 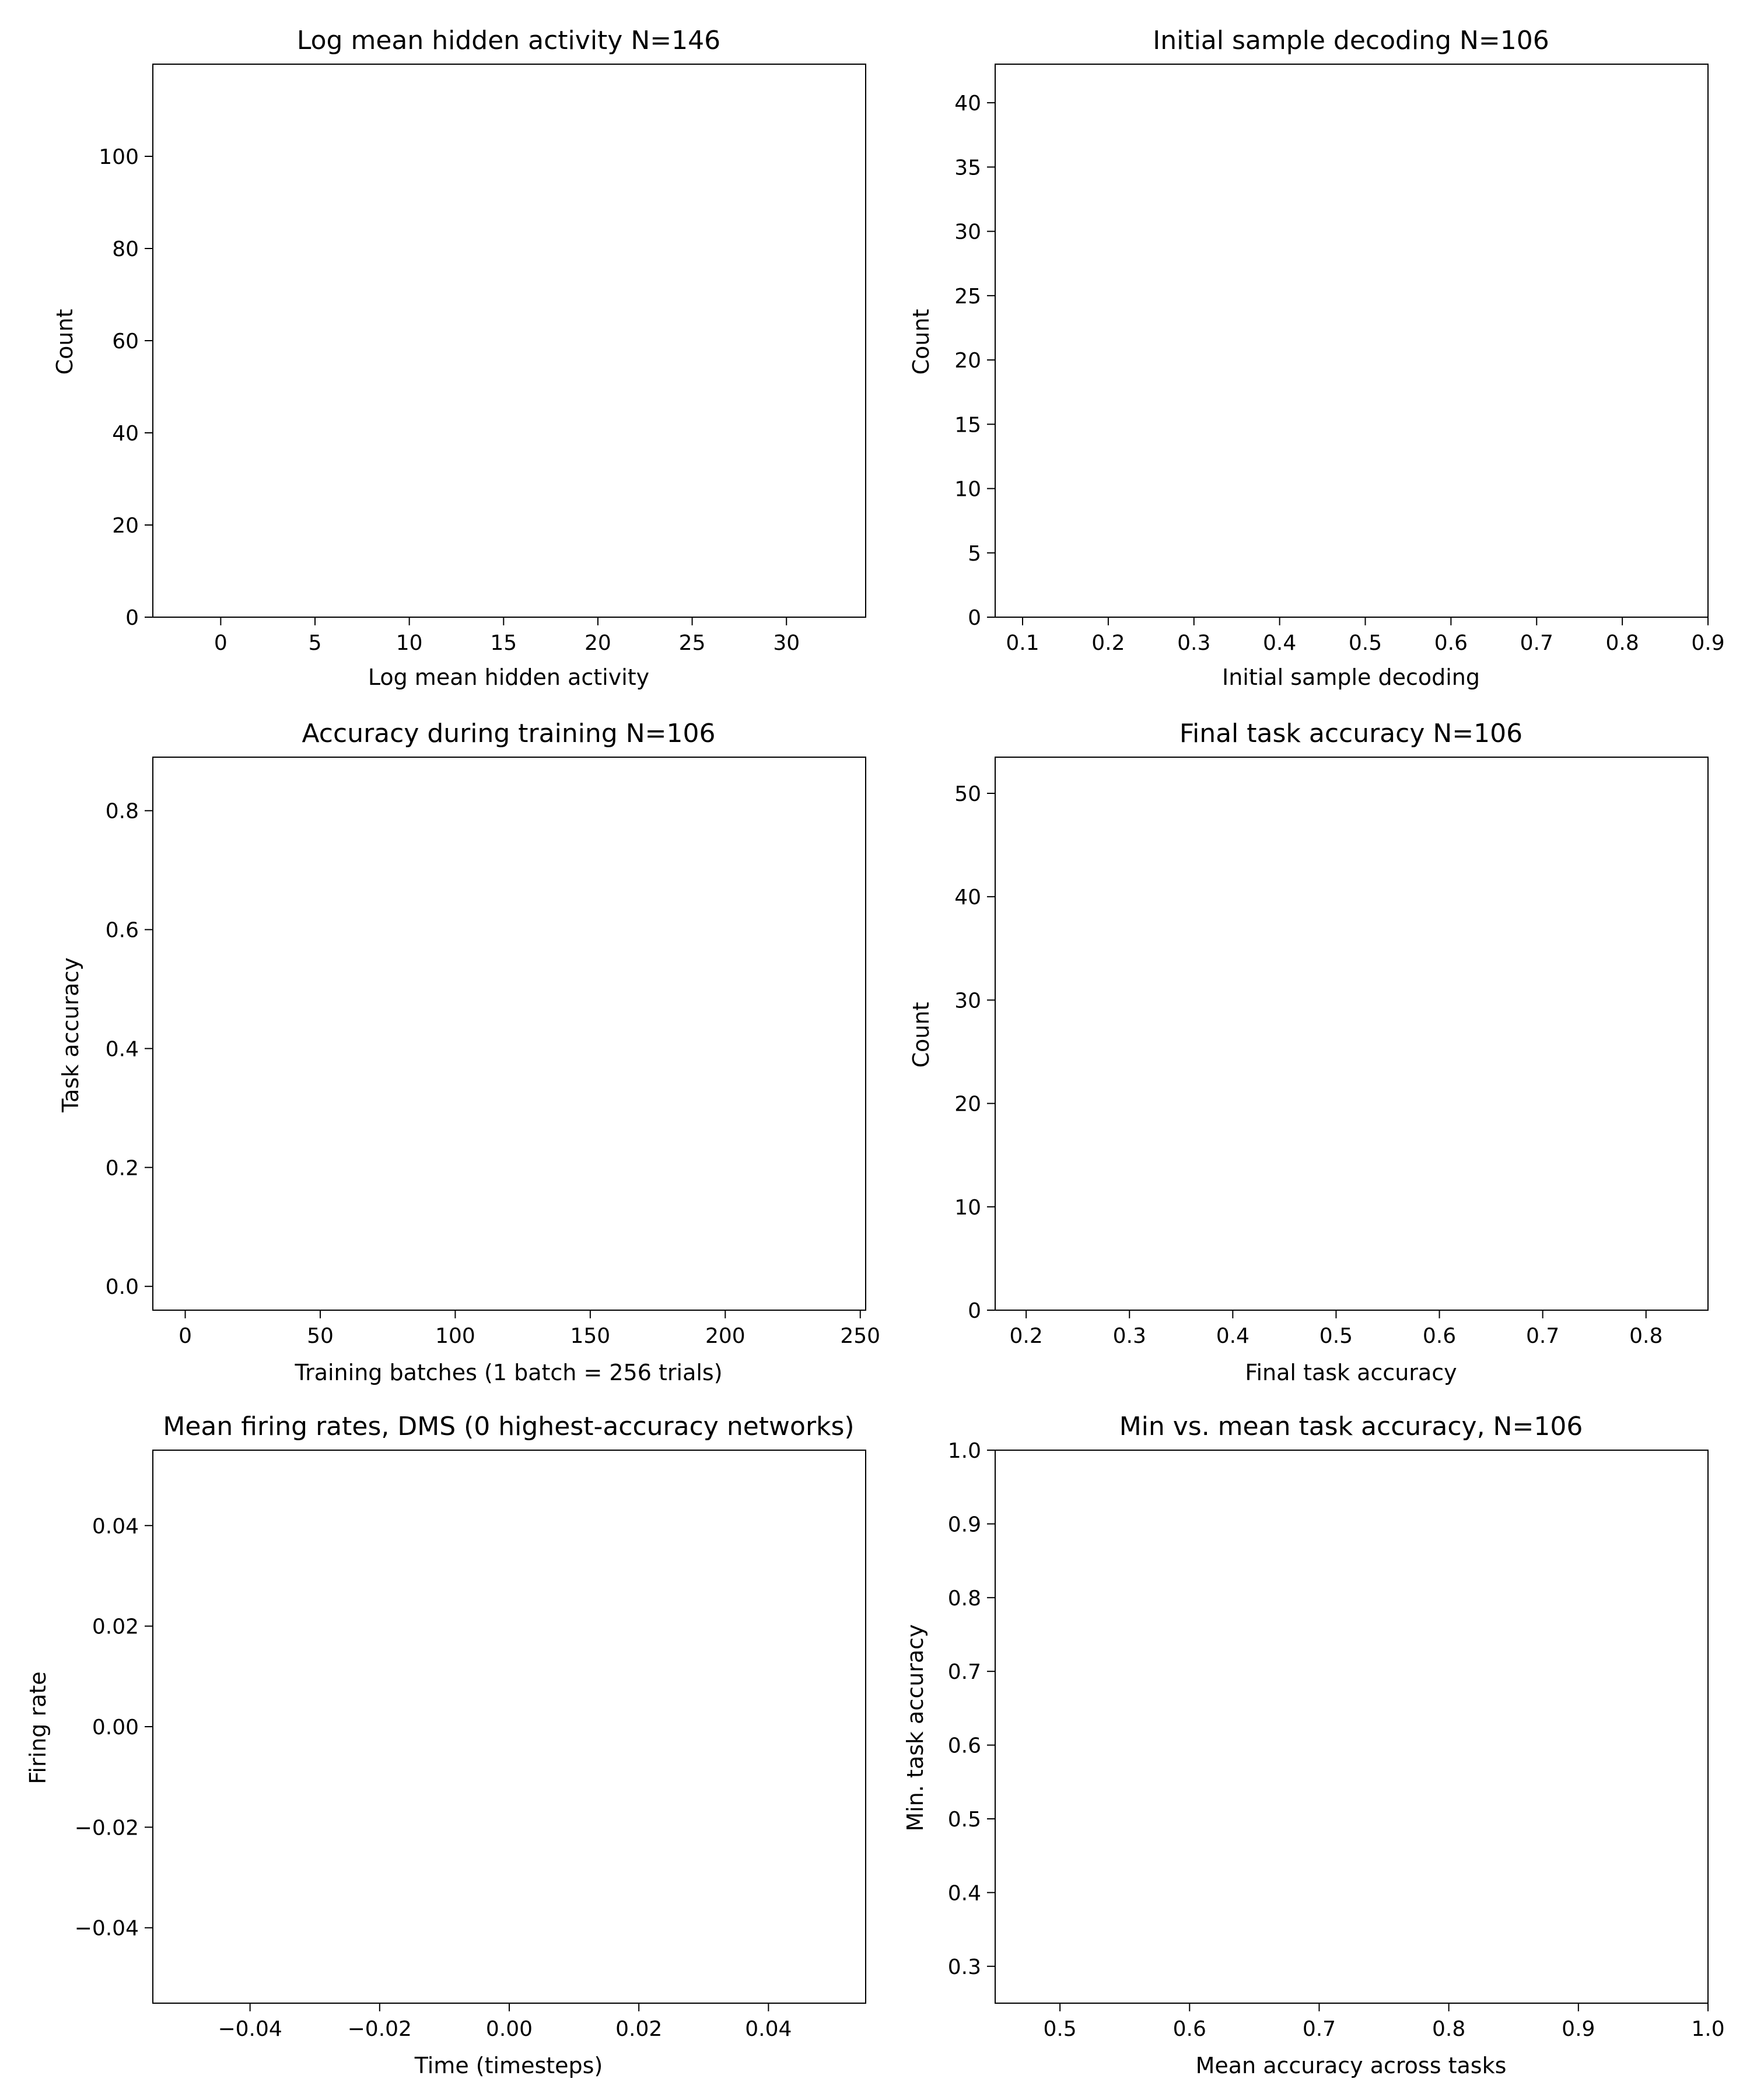 I want to click on y-tick-label: 80, so click(x=125, y=249).